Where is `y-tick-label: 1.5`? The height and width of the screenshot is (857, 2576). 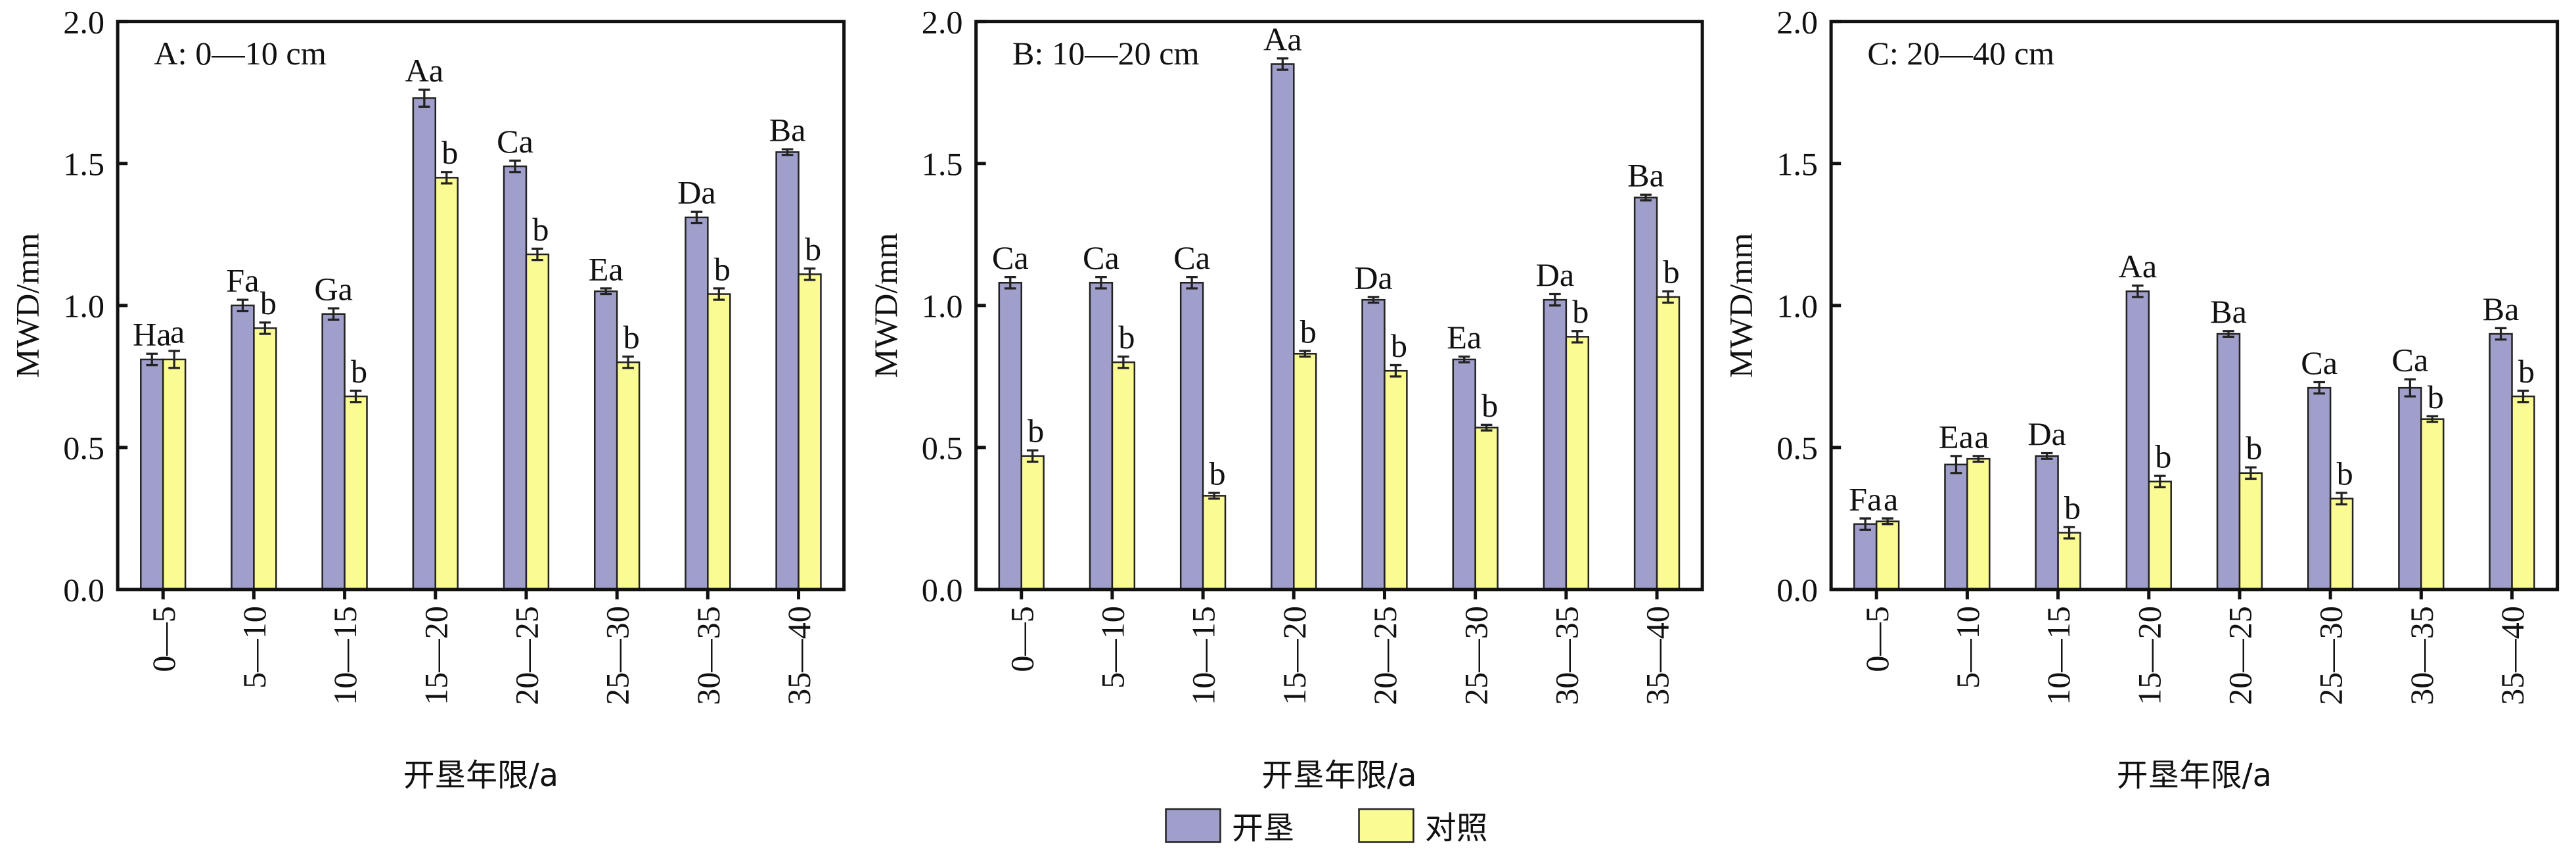 y-tick-label: 1.5 is located at coordinates (83, 164).